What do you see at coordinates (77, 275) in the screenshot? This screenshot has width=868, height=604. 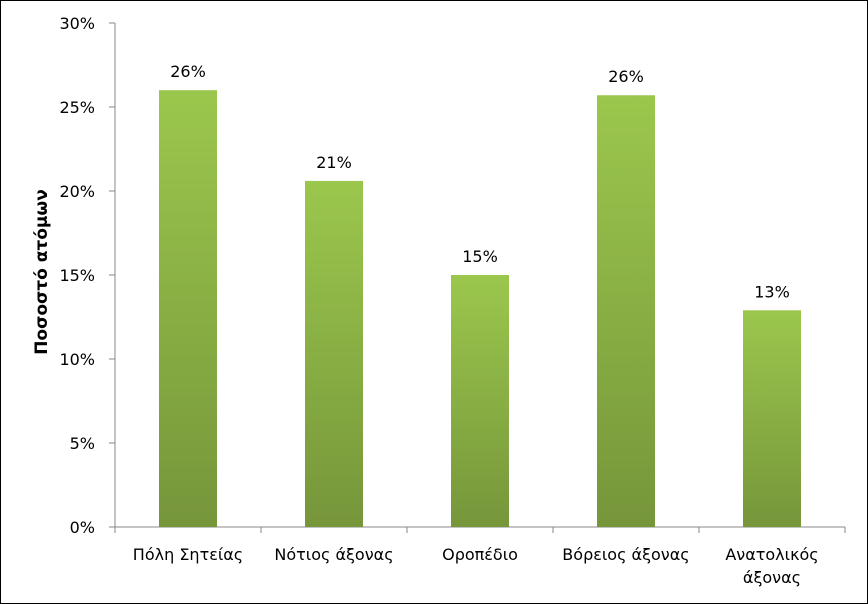 I see `y-tick-label: 15%` at bounding box center [77, 275].